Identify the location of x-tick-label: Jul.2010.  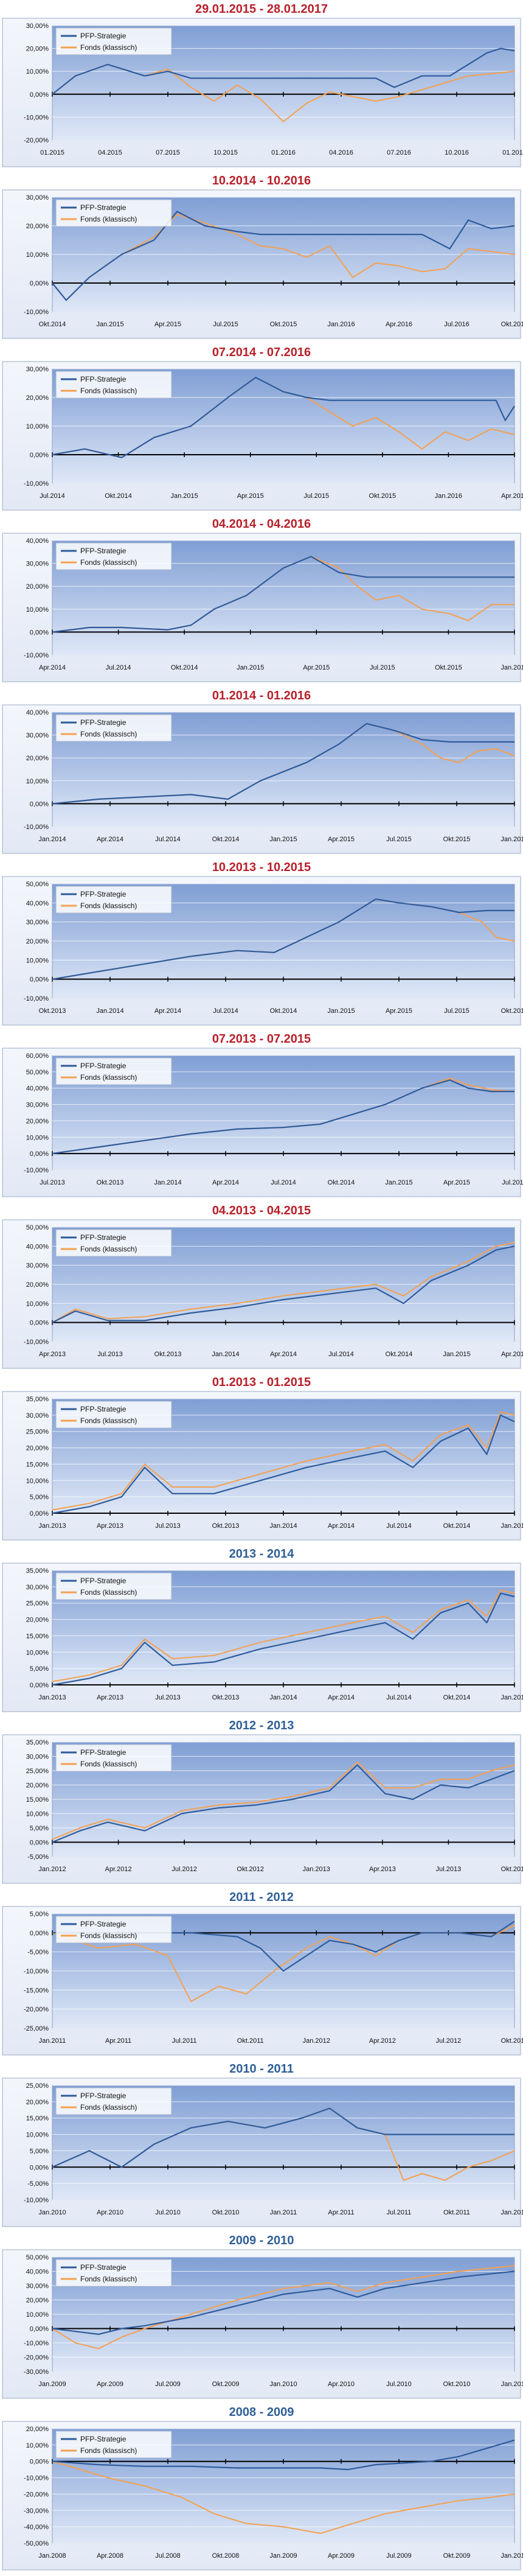
(168, 2212).